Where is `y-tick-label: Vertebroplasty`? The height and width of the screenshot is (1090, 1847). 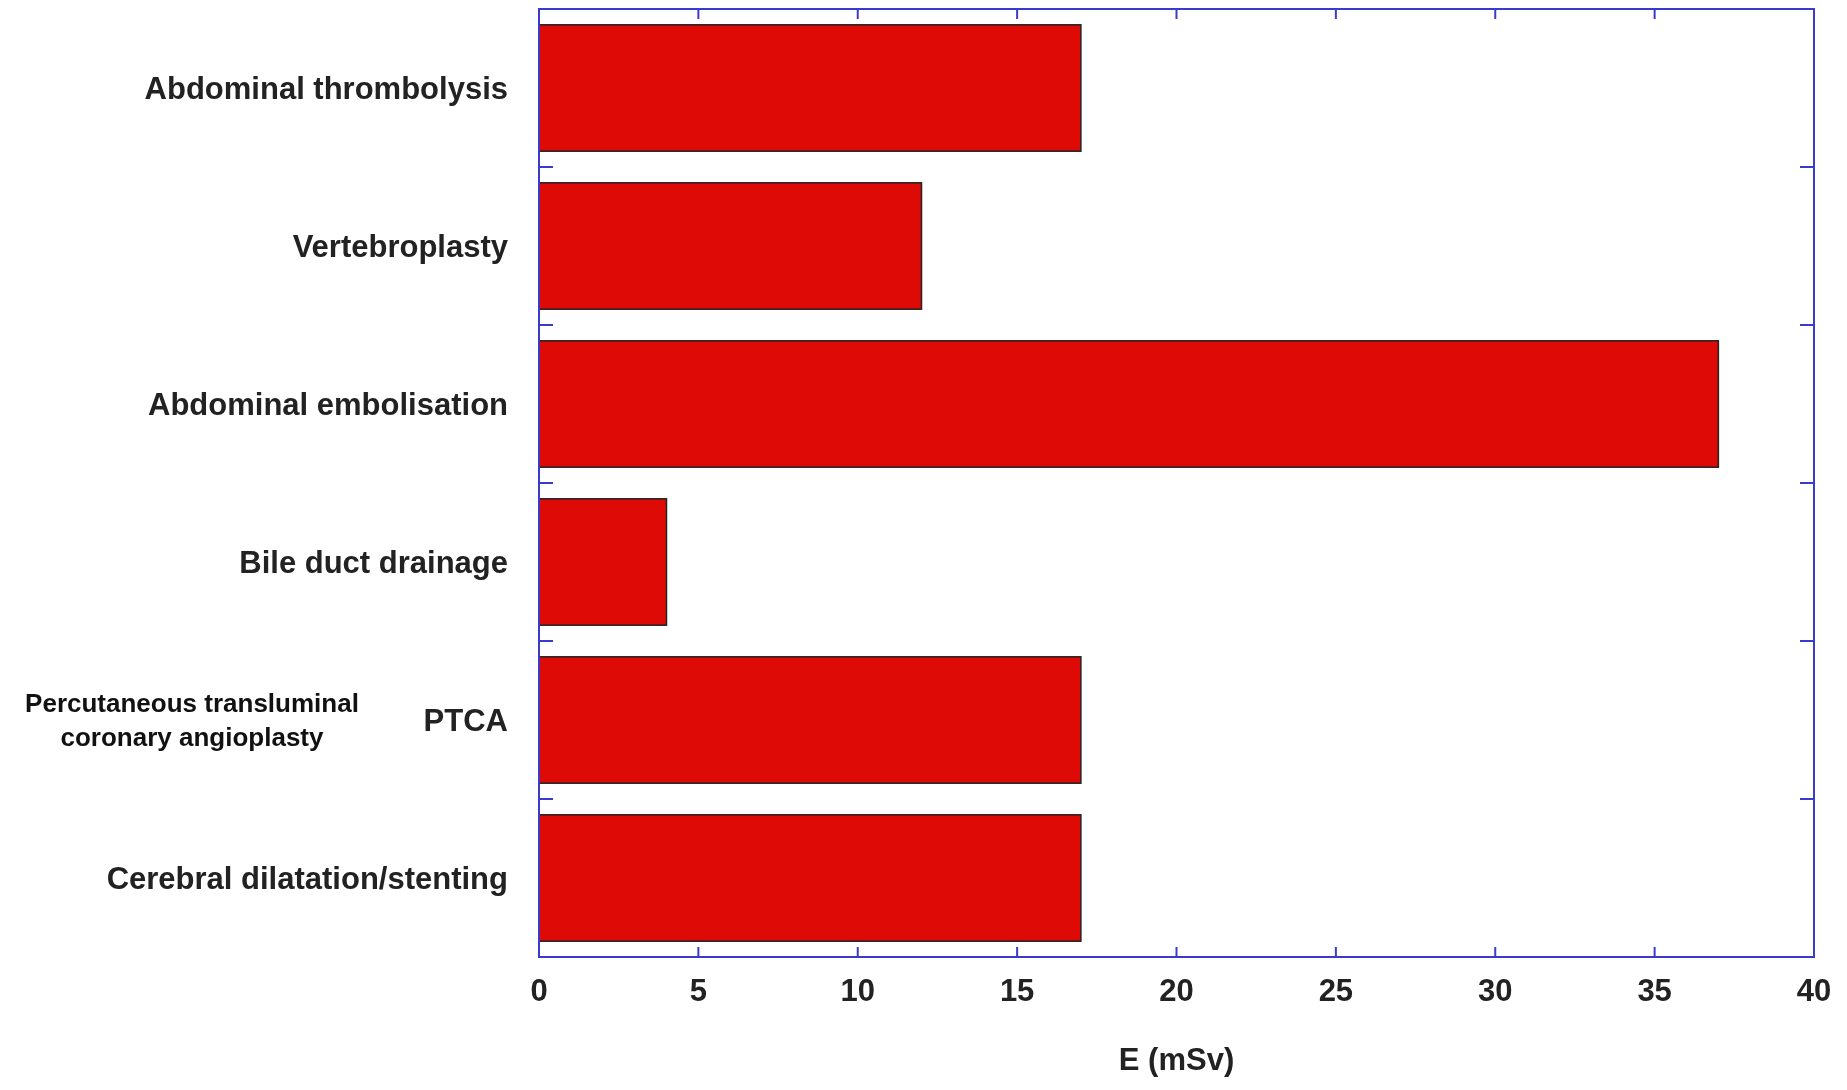
y-tick-label: Vertebroplasty is located at coordinates (400, 246).